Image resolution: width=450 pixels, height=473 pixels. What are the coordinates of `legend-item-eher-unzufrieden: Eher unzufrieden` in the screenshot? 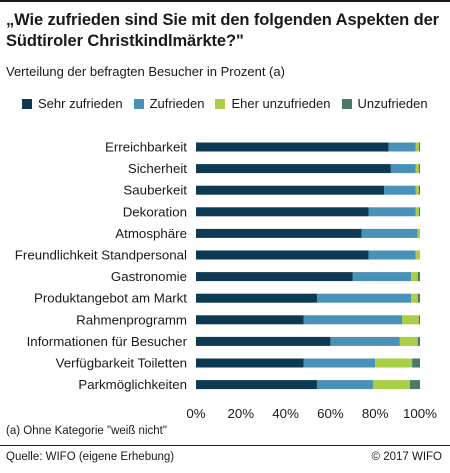 It's located at (273, 103).